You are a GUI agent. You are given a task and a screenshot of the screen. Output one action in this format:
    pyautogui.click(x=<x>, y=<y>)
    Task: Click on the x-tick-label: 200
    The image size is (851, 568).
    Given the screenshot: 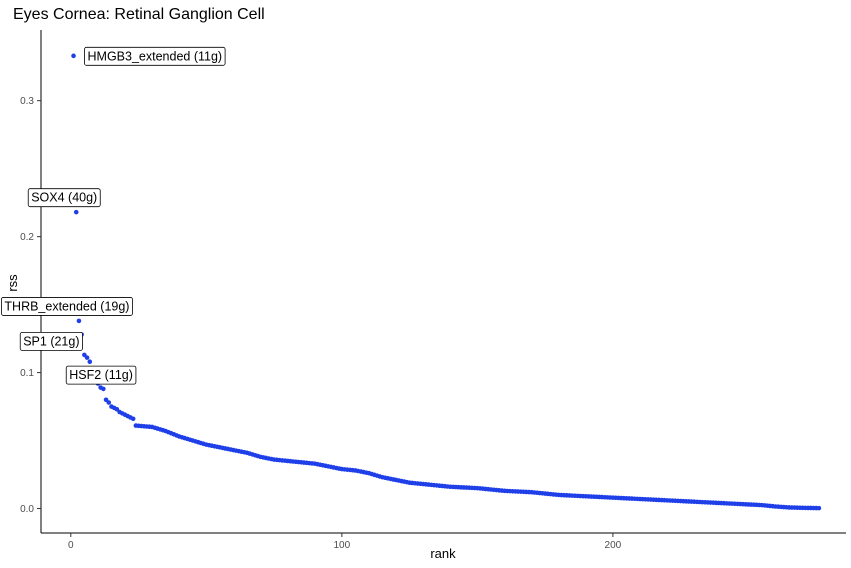 What is the action you would take?
    pyautogui.click(x=613, y=545)
    